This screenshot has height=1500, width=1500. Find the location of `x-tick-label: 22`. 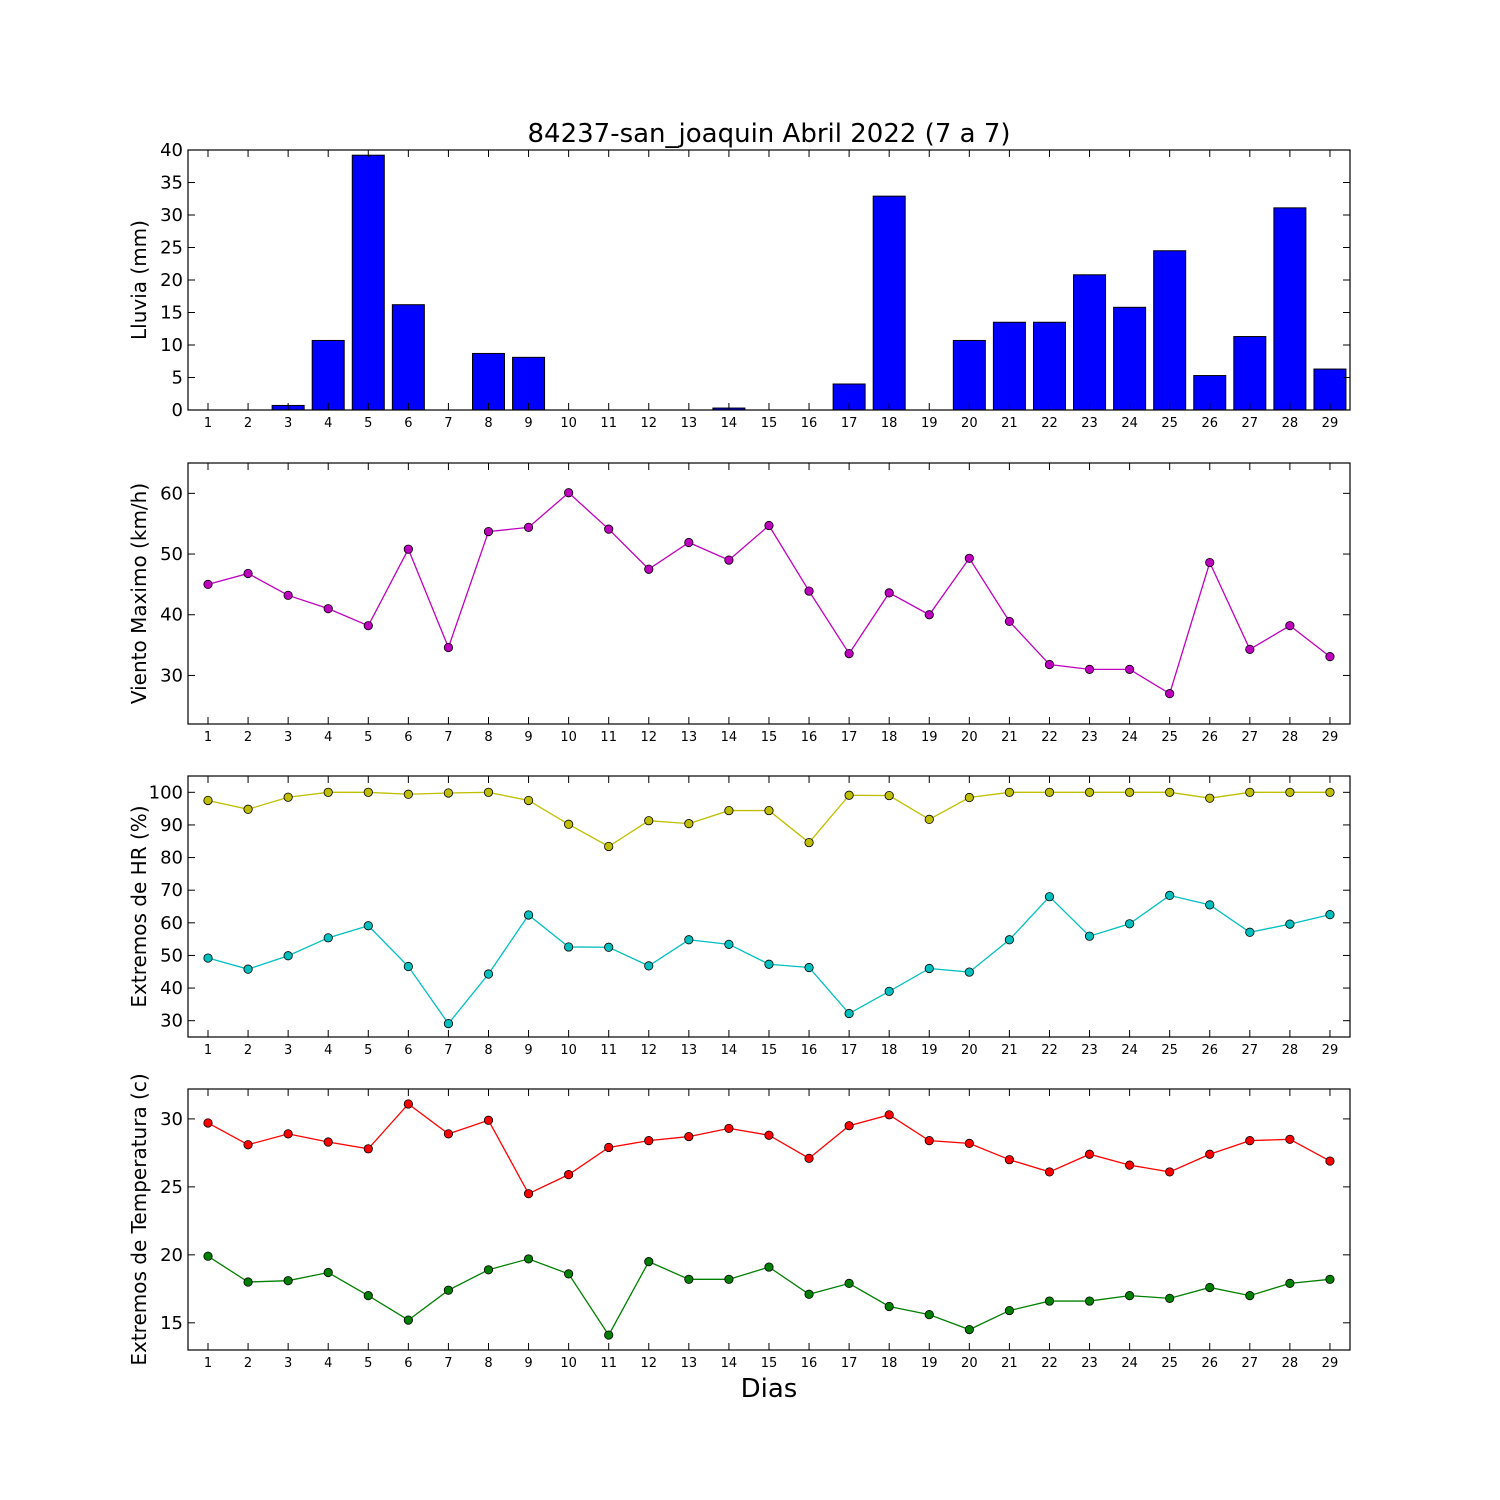

x-tick-label: 22 is located at coordinates (1049, 1050).